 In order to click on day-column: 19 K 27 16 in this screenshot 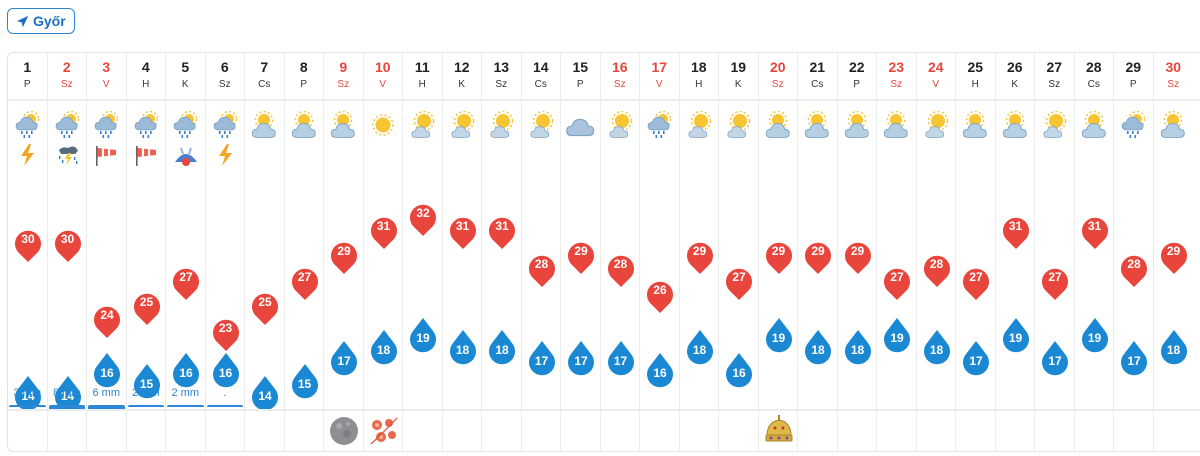, I will do `click(739, 252)`.